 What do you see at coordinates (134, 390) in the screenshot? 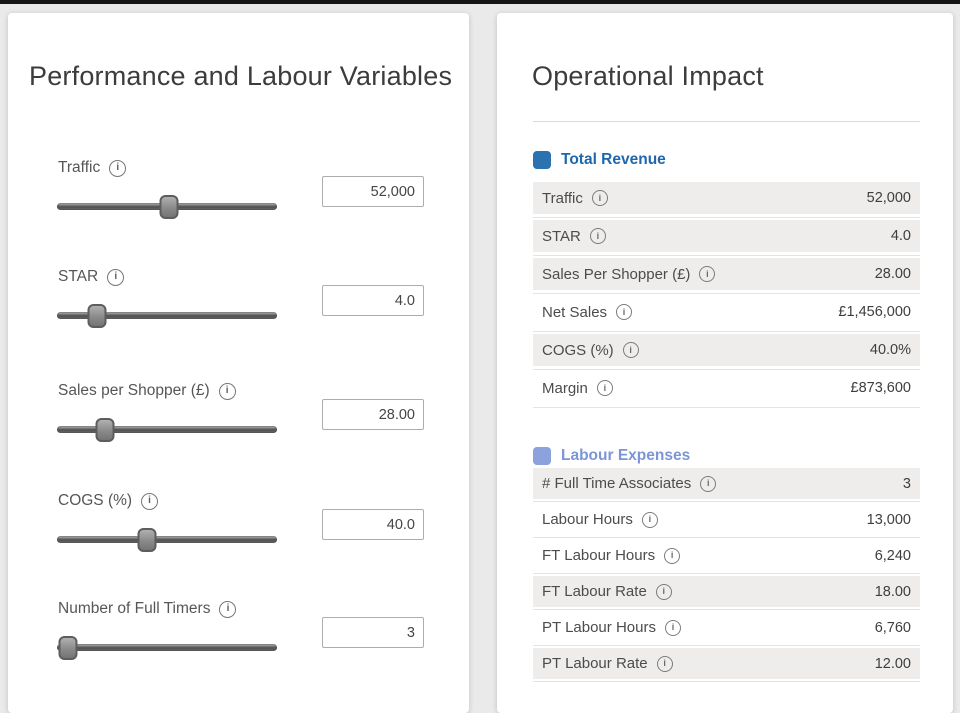
I see `slider-label-text: Sales per Shopper (£)` at bounding box center [134, 390].